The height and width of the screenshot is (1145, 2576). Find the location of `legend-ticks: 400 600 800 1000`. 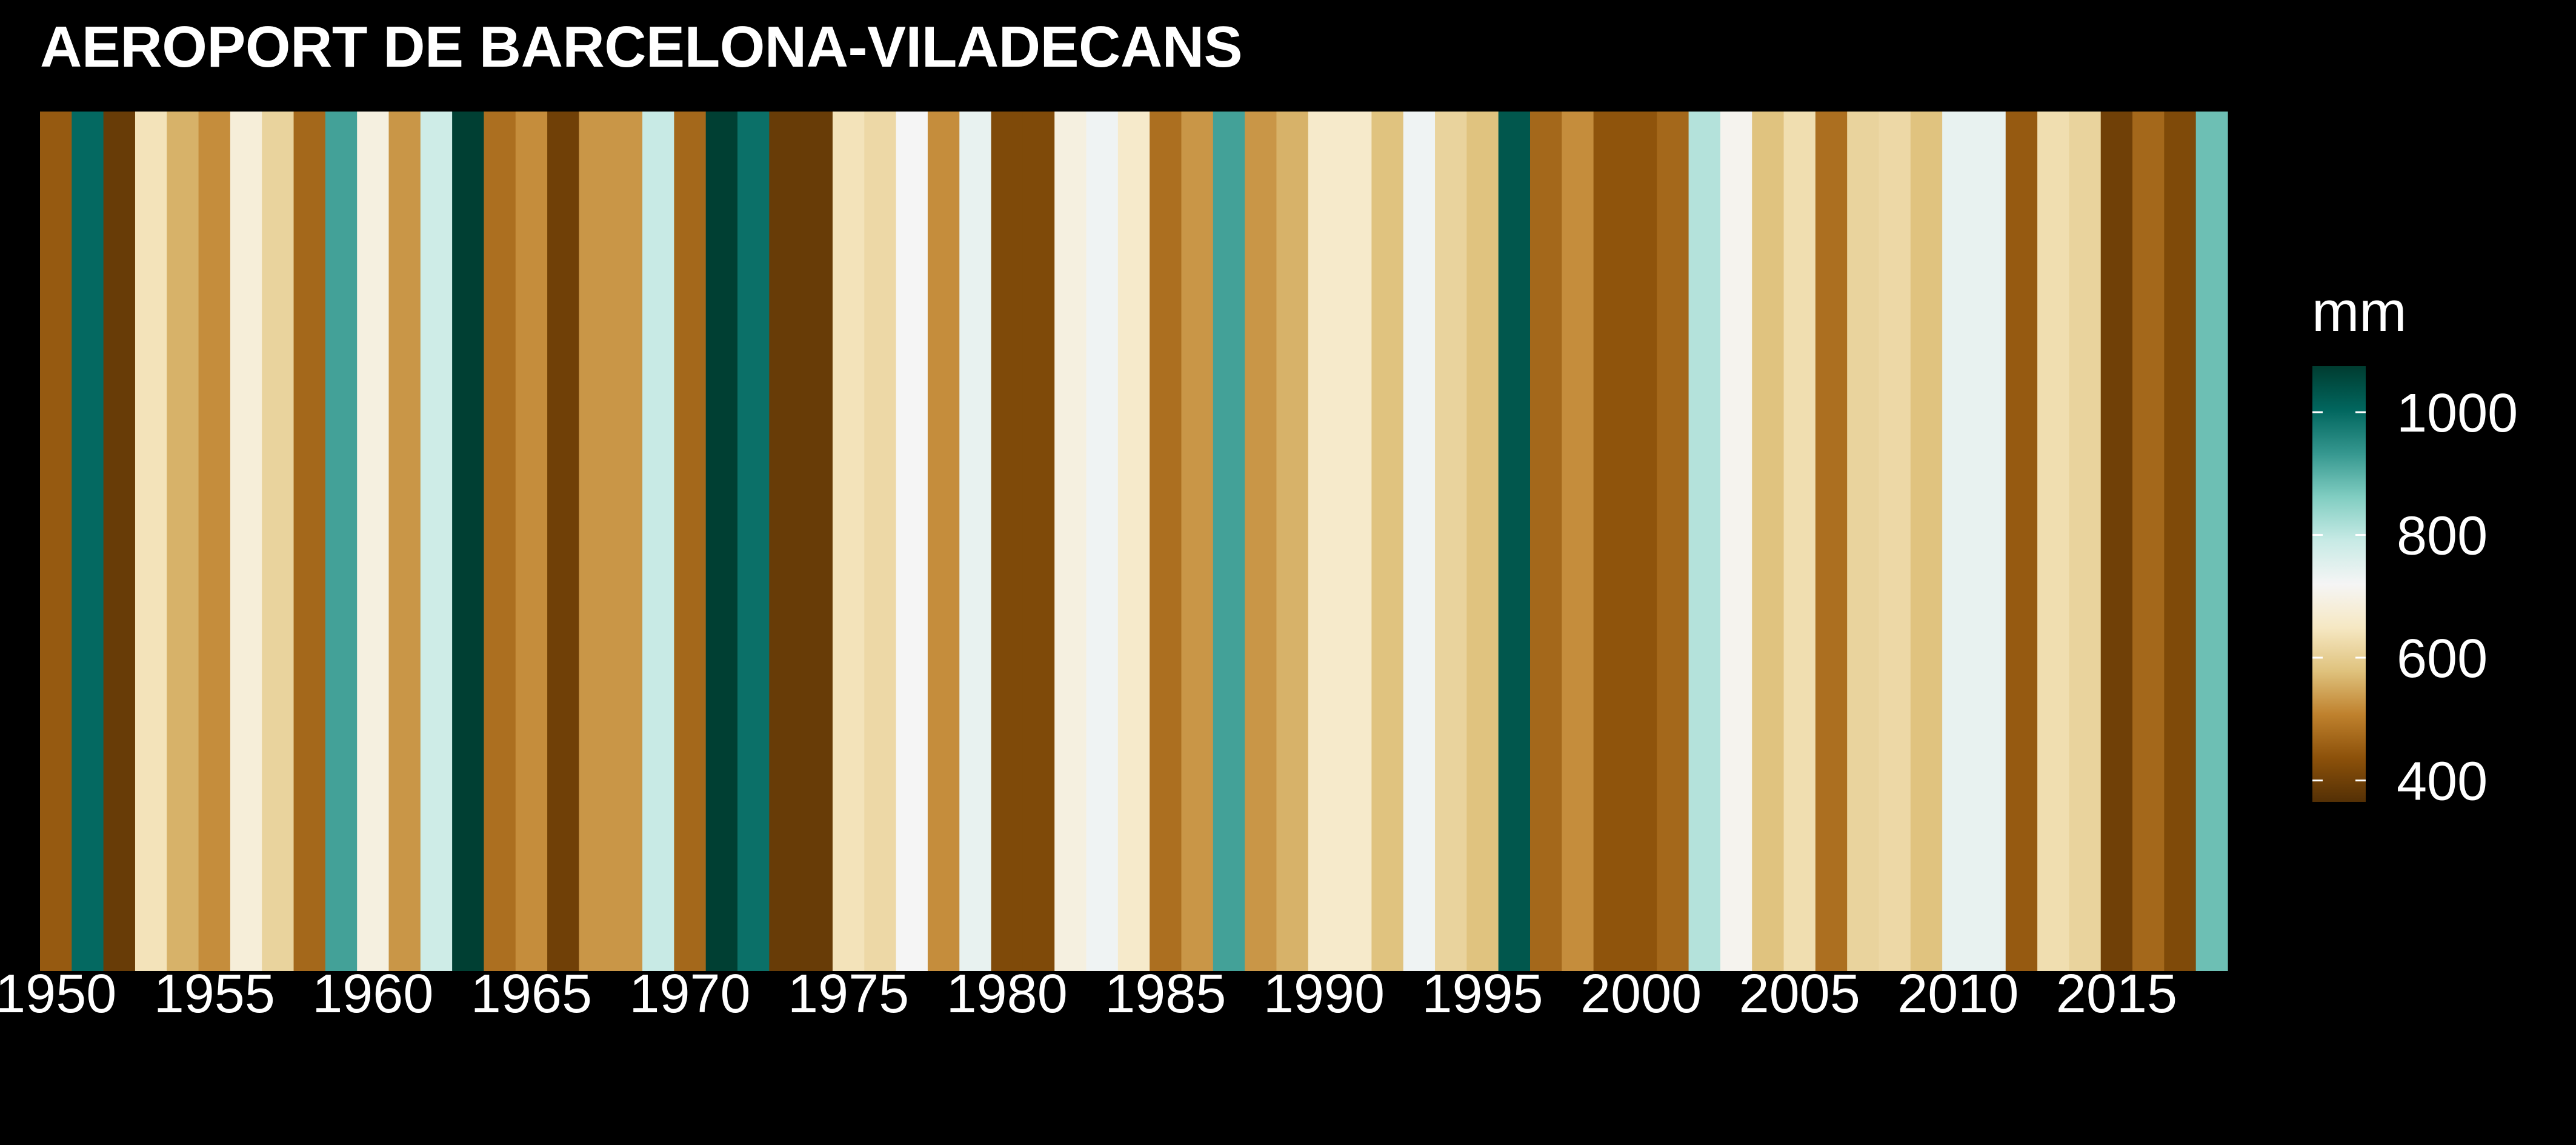

legend-ticks: 400 600 800 1000 is located at coordinates (2415, 597).